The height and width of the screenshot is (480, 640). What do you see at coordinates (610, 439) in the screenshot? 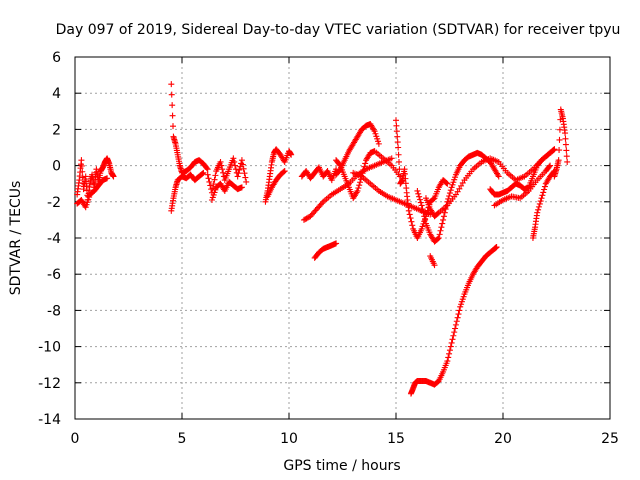
I see `x-tick-label: 25` at bounding box center [610, 439].